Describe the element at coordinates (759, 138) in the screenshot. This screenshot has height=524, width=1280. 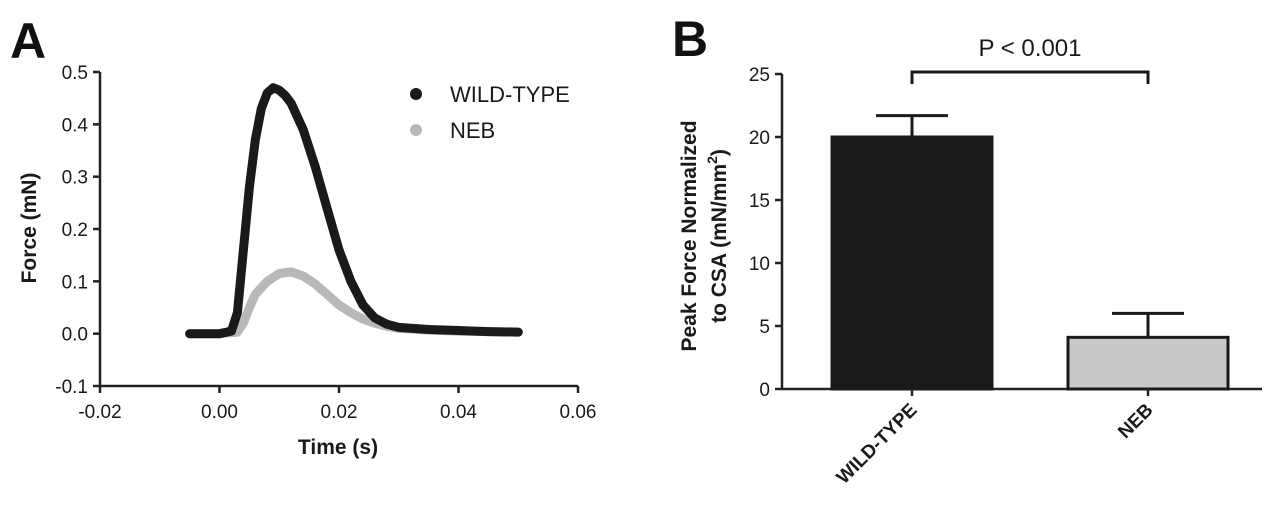
I see `panel-b-y-tick-label: 20` at that location.